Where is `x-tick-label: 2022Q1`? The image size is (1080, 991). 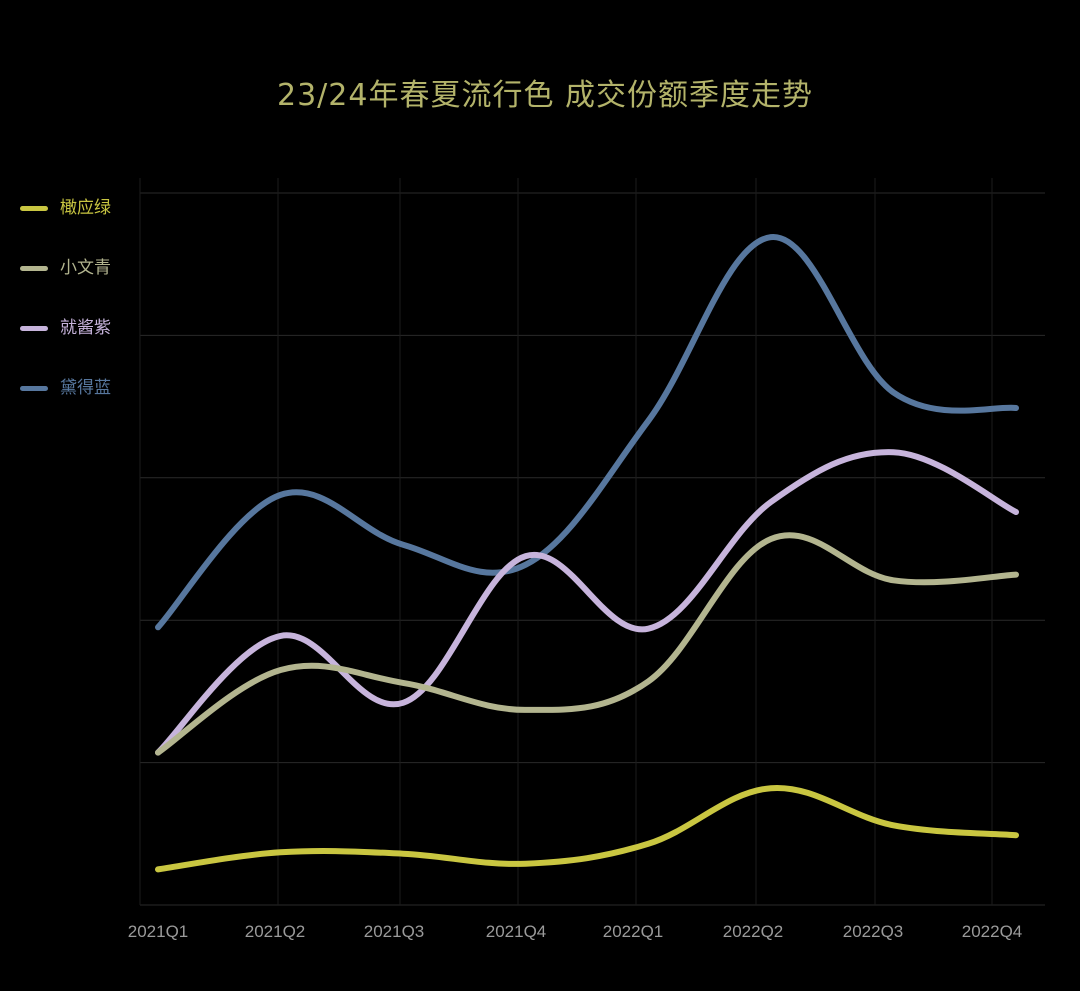
x-tick-label: 2022Q1 is located at coordinates (633, 931).